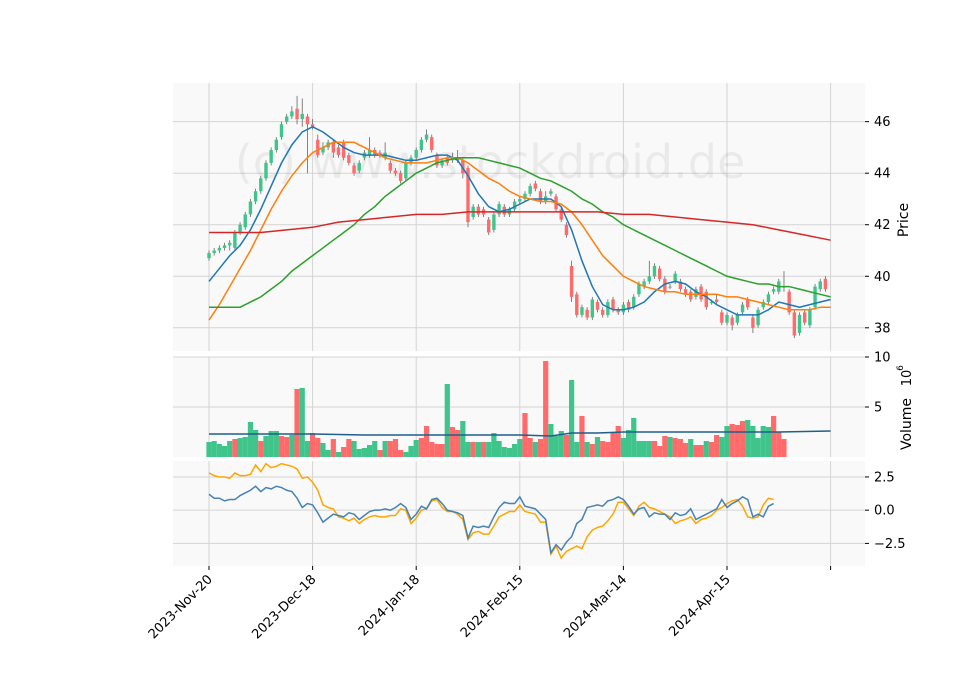 The image size is (960, 694). I want to click on volume-tick-label: 10, so click(882, 358).